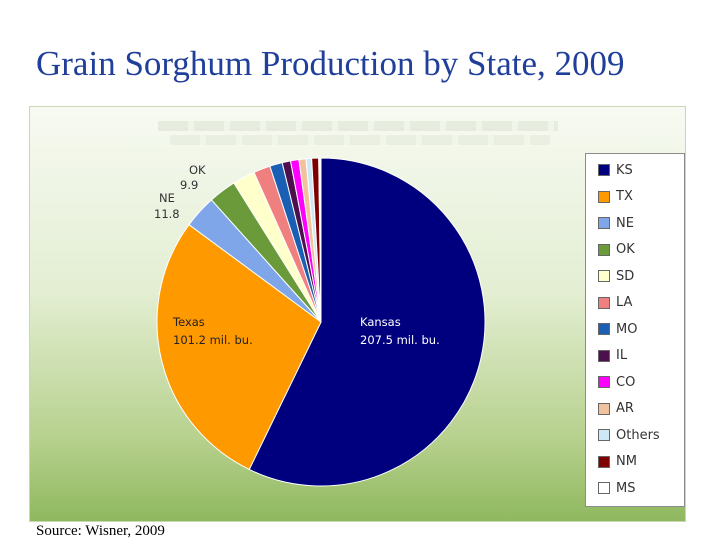 This screenshot has height=546, width=728. I want to click on label-texas-value: 101.2 mil. bu., so click(213, 340).